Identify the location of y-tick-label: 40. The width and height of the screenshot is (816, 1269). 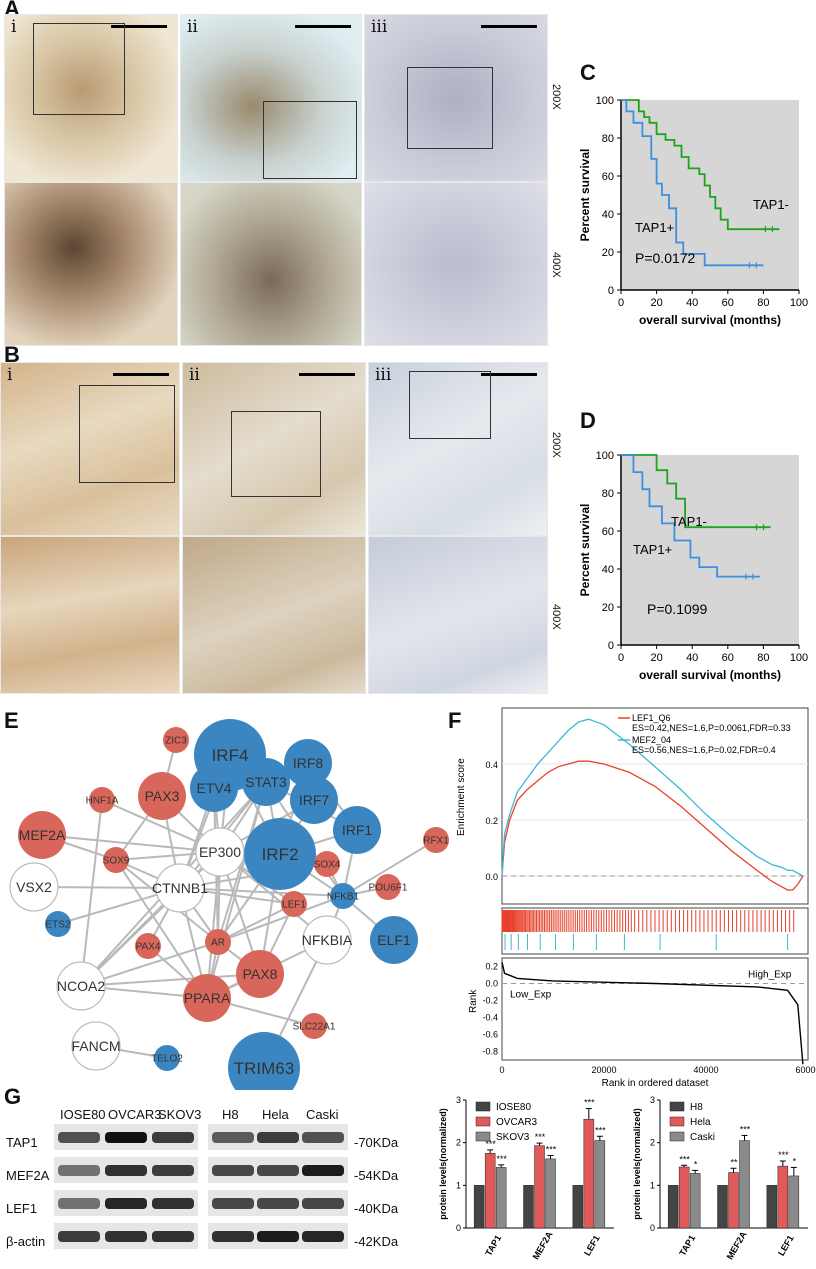
(608, 570).